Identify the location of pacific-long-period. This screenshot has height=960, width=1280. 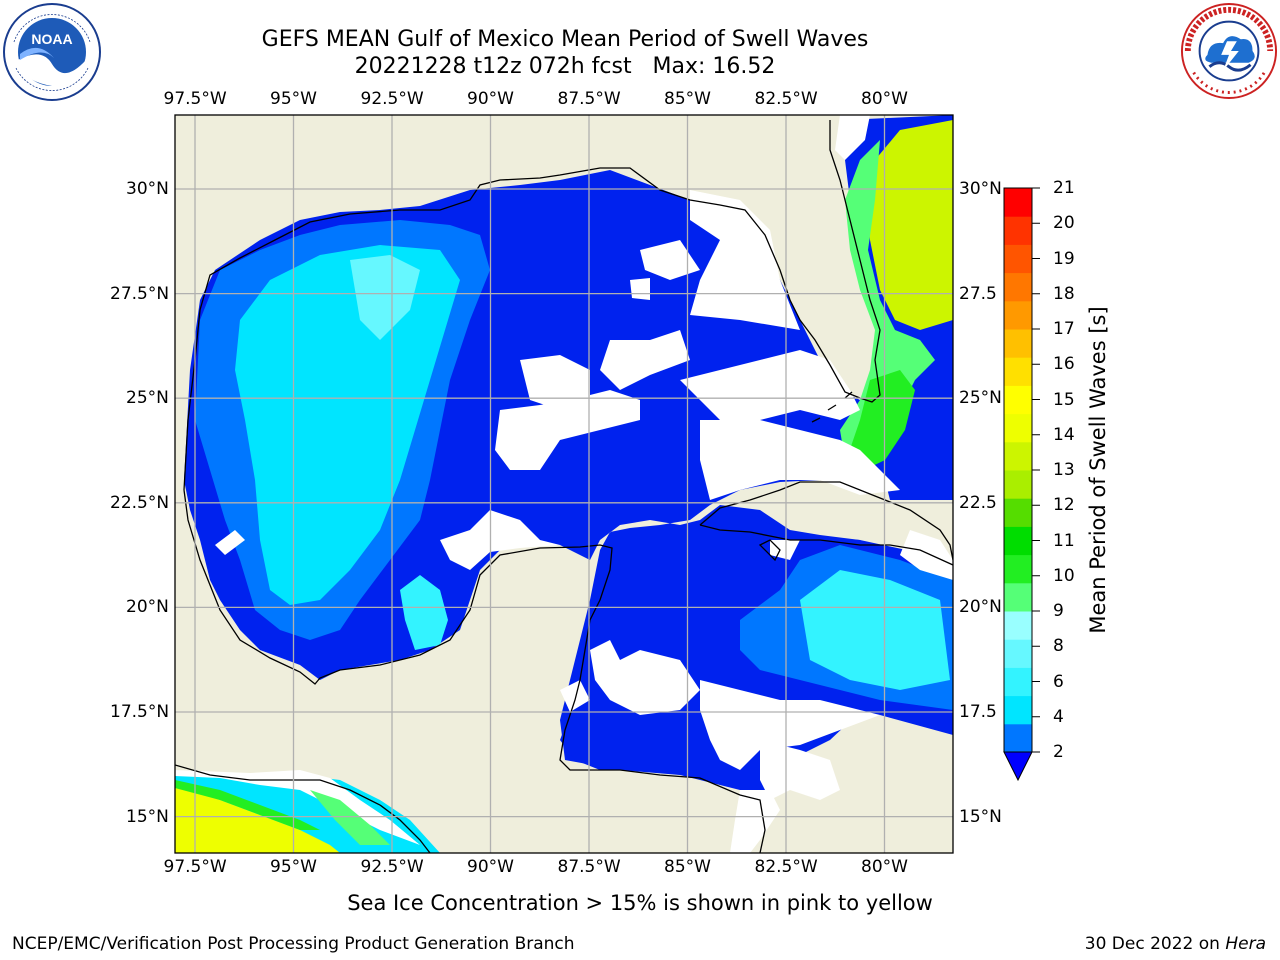
(257, 819).